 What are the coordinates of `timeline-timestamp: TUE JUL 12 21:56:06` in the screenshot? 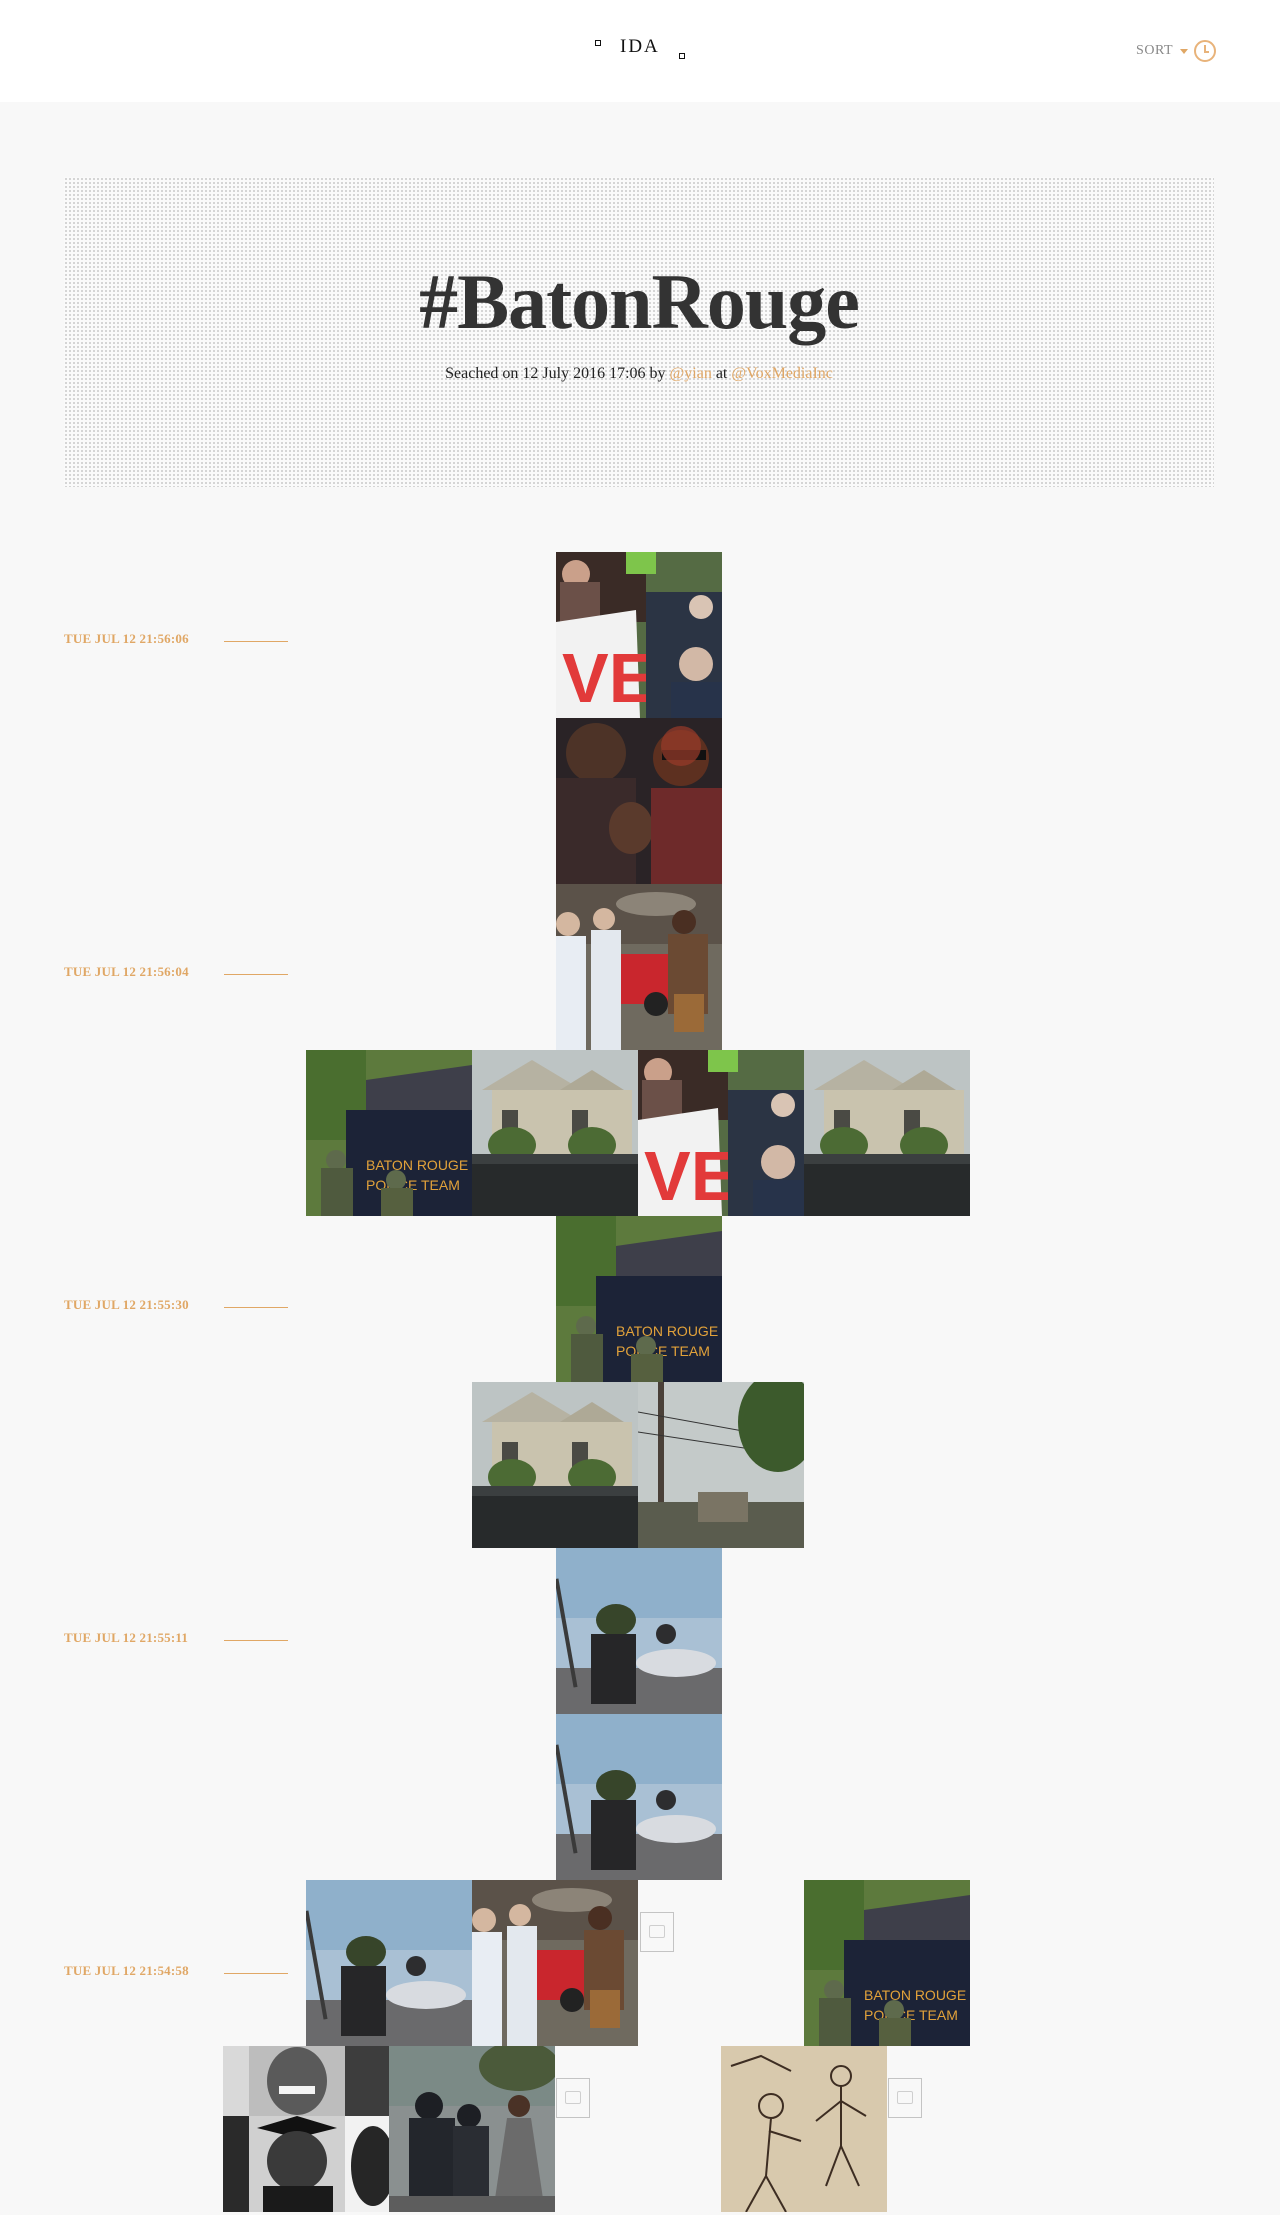 It's located at (126, 638).